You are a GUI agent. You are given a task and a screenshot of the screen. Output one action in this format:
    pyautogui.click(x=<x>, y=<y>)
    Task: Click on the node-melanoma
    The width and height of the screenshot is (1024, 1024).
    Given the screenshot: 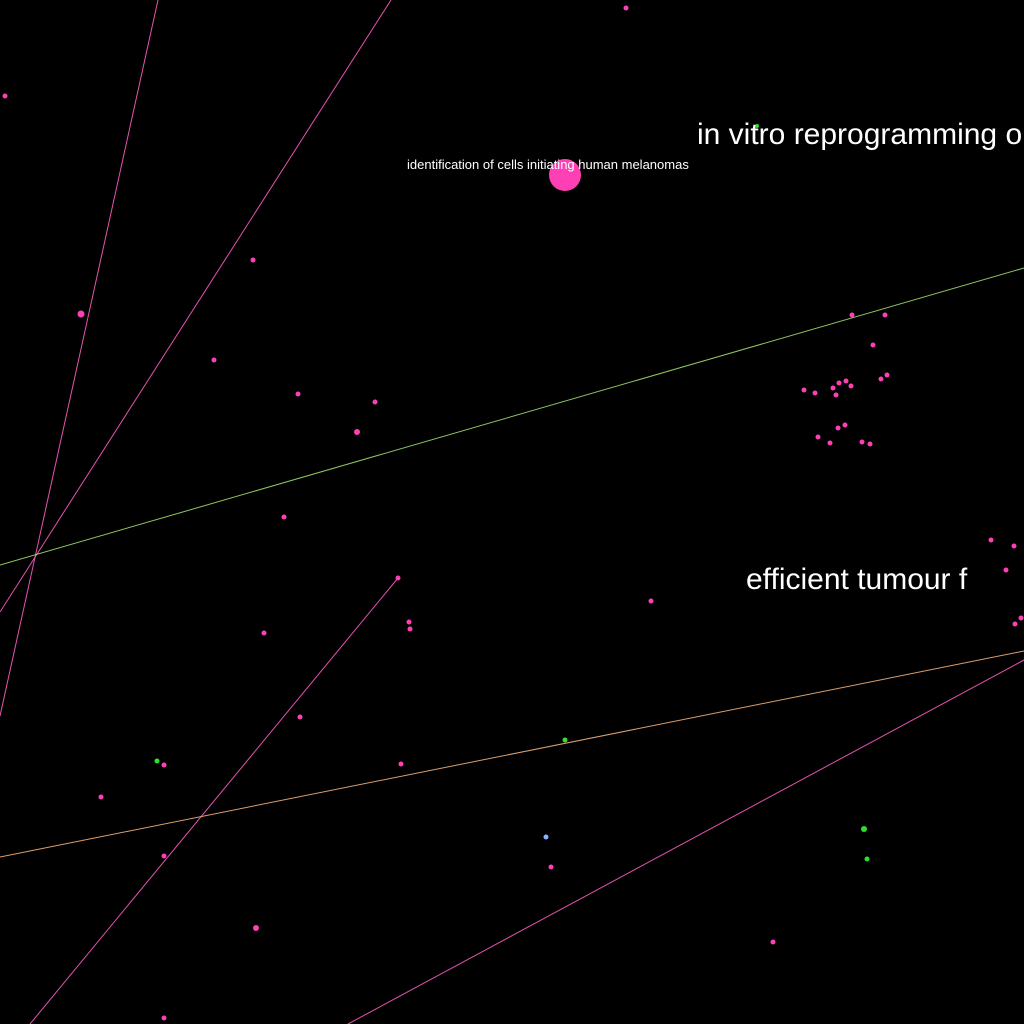 What is the action you would take?
    pyautogui.click(x=565, y=175)
    